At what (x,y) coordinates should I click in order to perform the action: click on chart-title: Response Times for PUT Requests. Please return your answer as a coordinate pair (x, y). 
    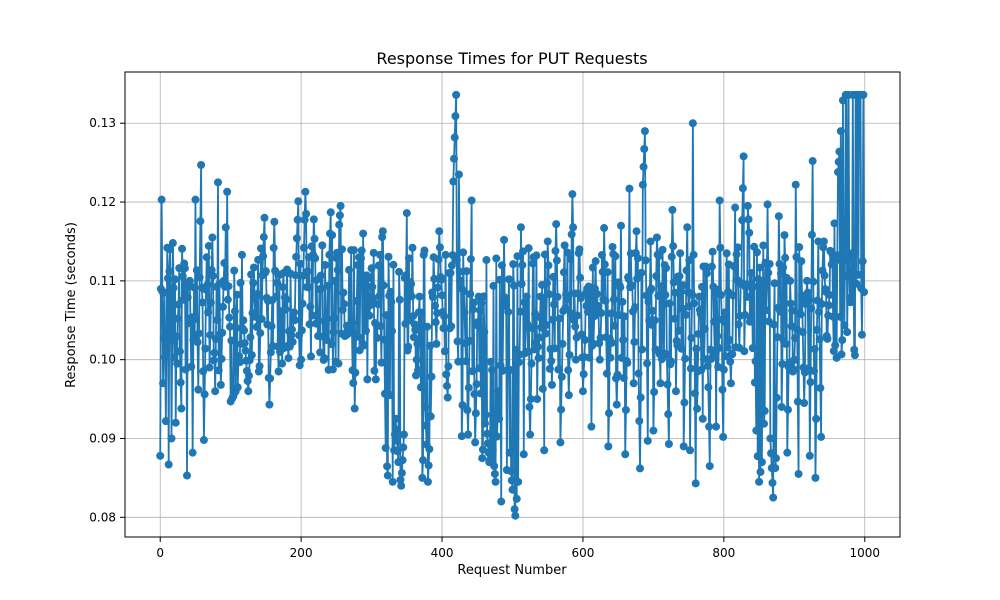
    Looking at the image, I should click on (511, 58).